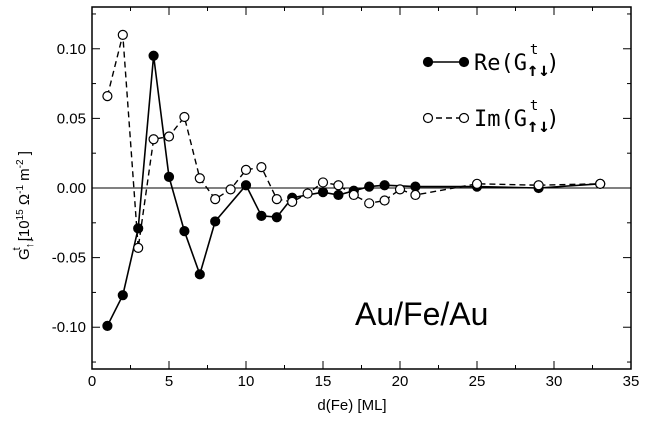  Describe the element at coordinates (534, 50) in the screenshot. I see `legend-re-sup: t` at that location.